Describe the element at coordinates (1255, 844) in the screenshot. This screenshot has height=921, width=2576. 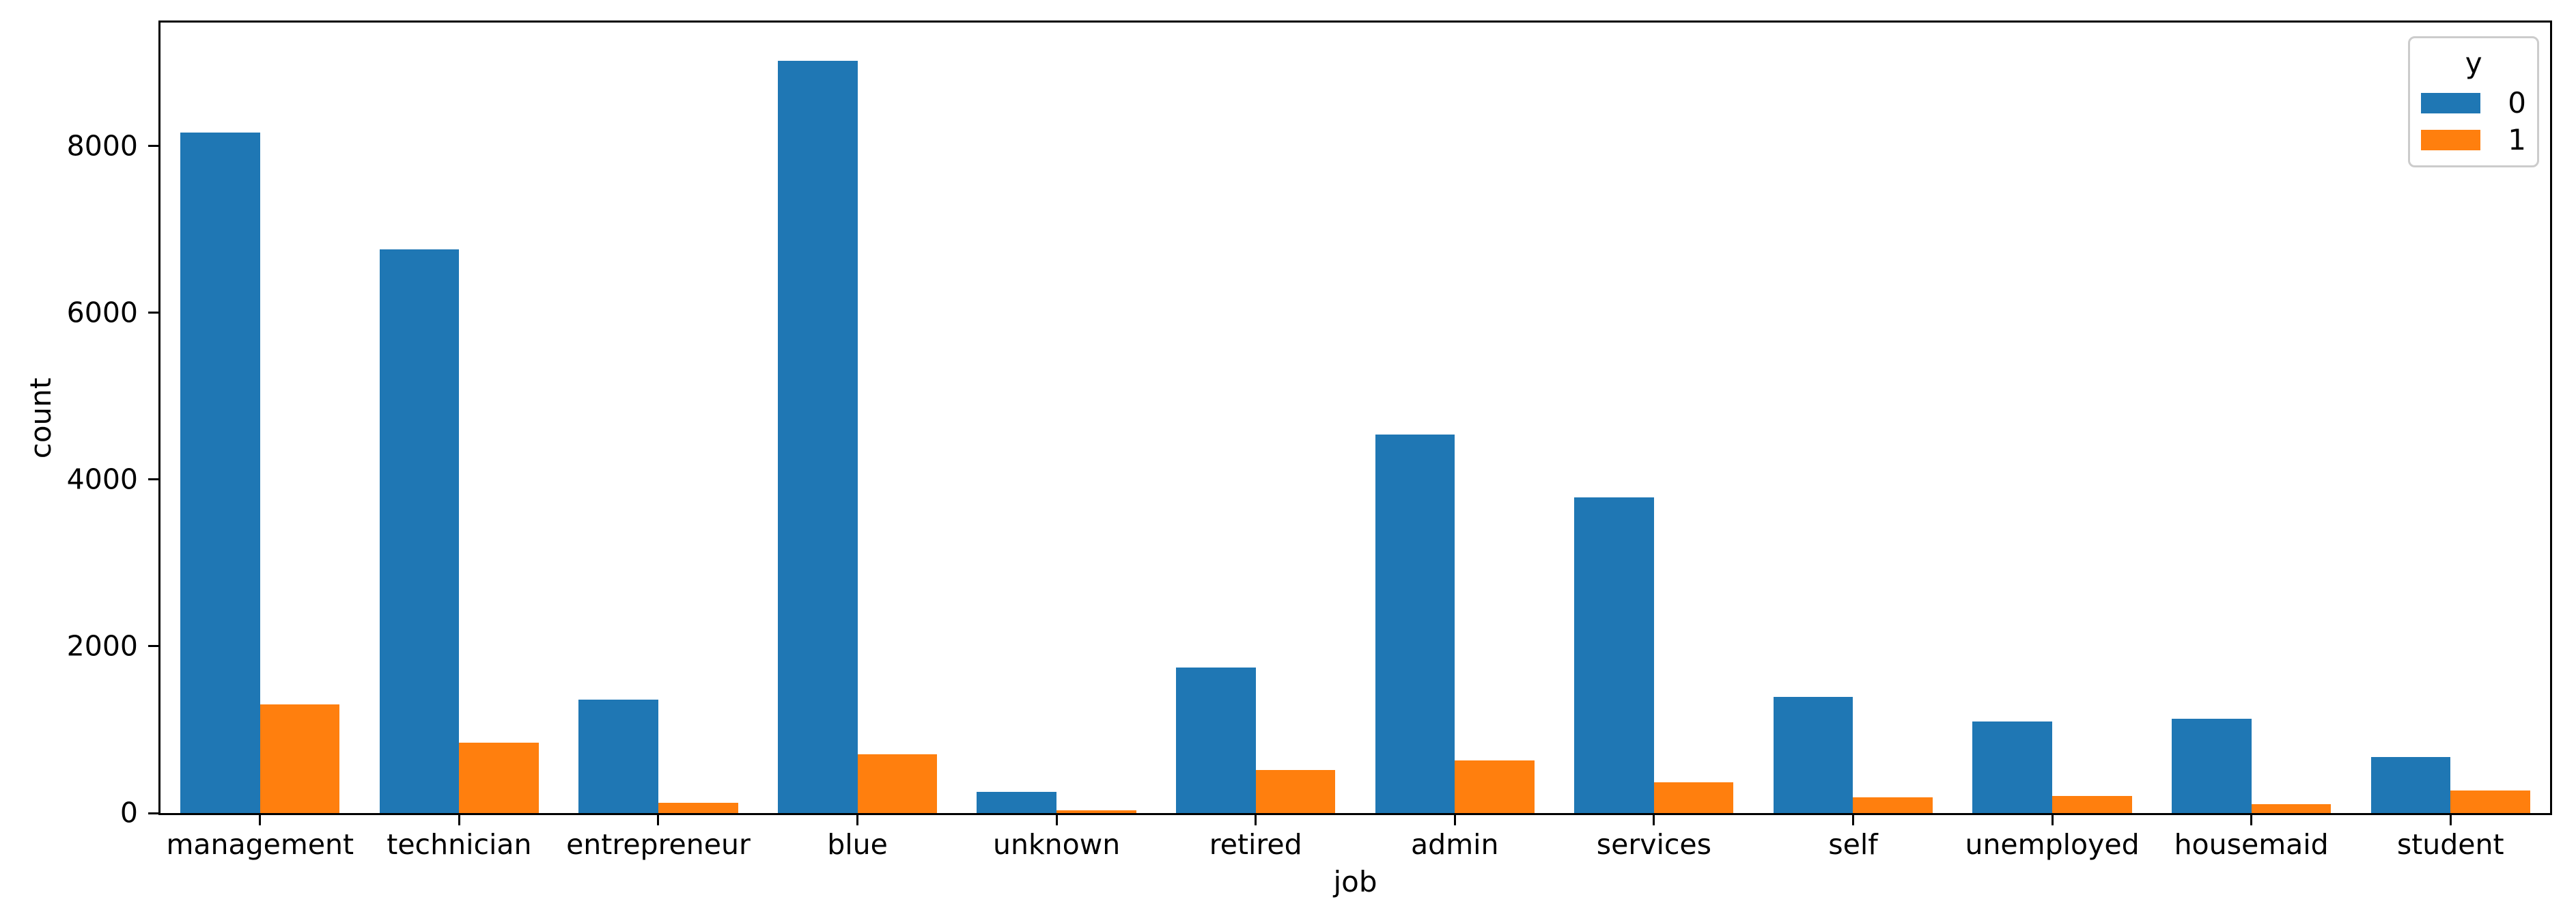
I see `x-tick-label-retired: retired` at that location.